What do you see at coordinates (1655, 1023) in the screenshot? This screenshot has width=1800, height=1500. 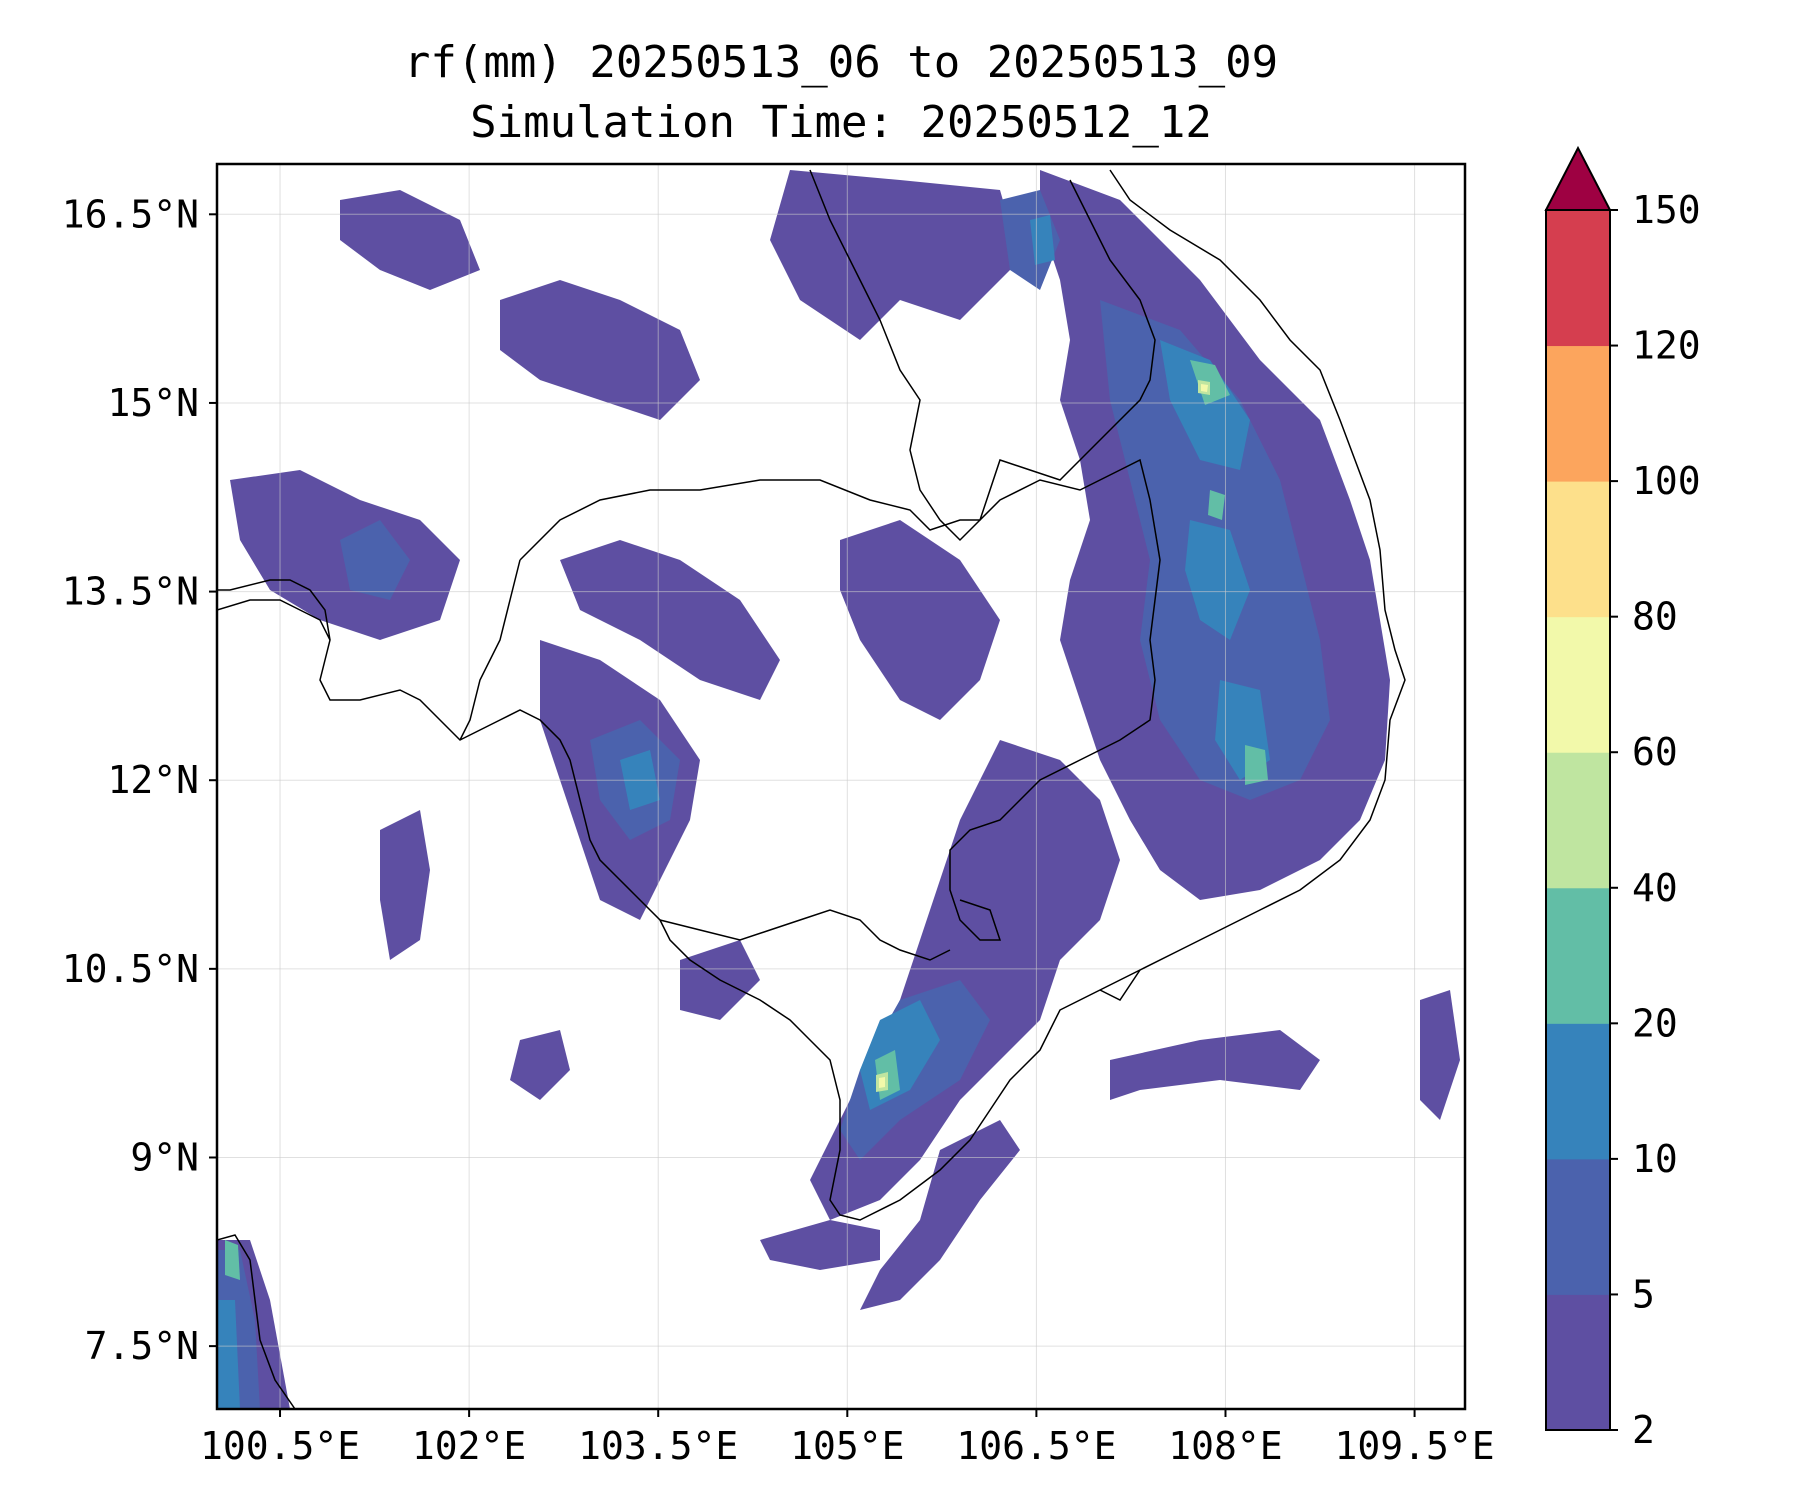 I see `colorbar-tick-label: 20` at bounding box center [1655, 1023].